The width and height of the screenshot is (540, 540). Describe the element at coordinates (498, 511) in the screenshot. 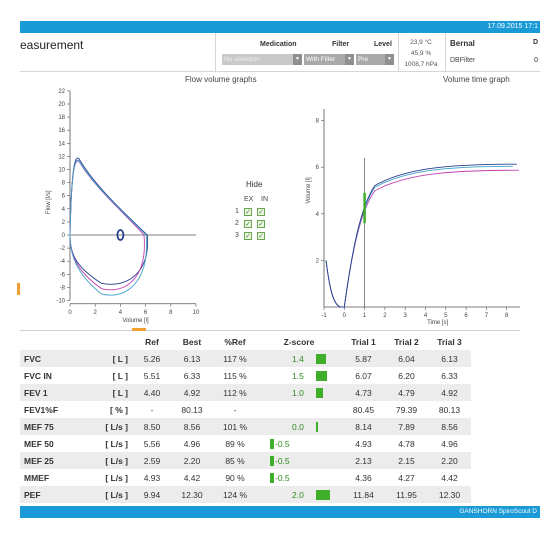

I see `brand-label: GANSHORN SpiroScout D` at that location.